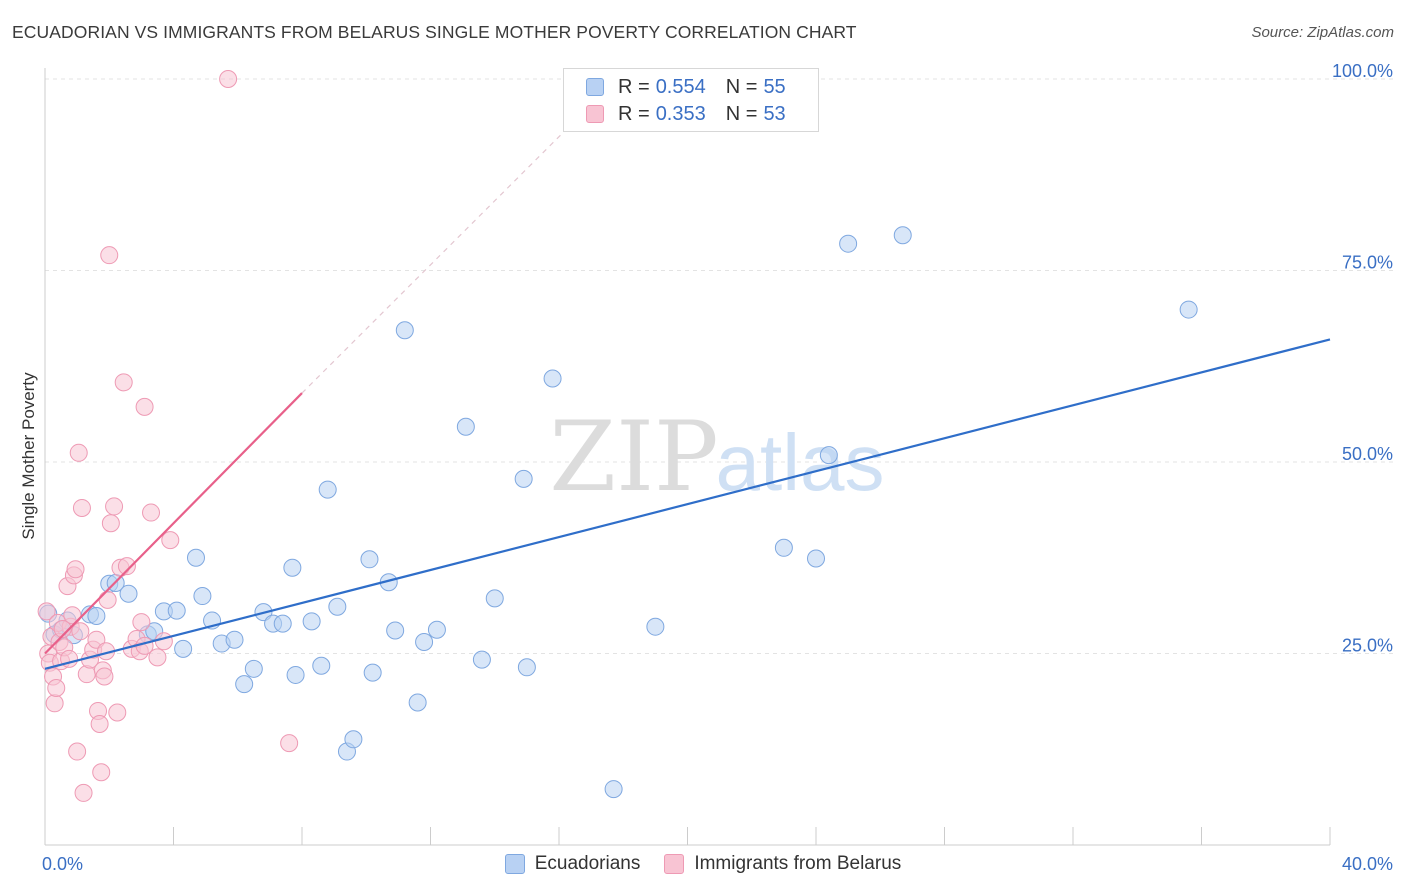 This screenshot has height=892, width=1406. What do you see at coordinates (774, 113) in the screenshot?
I see `legend-n-value: 53` at bounding box center [774, 113].